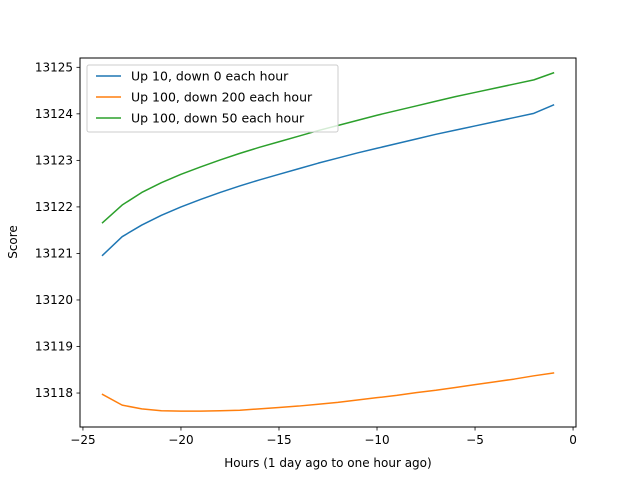 Image resolution: width=640 pixels, height=480 pixels. Describe the element at coordinates (54, 207) in the screenshot. I see `y-tick-label: 13122` at that location.